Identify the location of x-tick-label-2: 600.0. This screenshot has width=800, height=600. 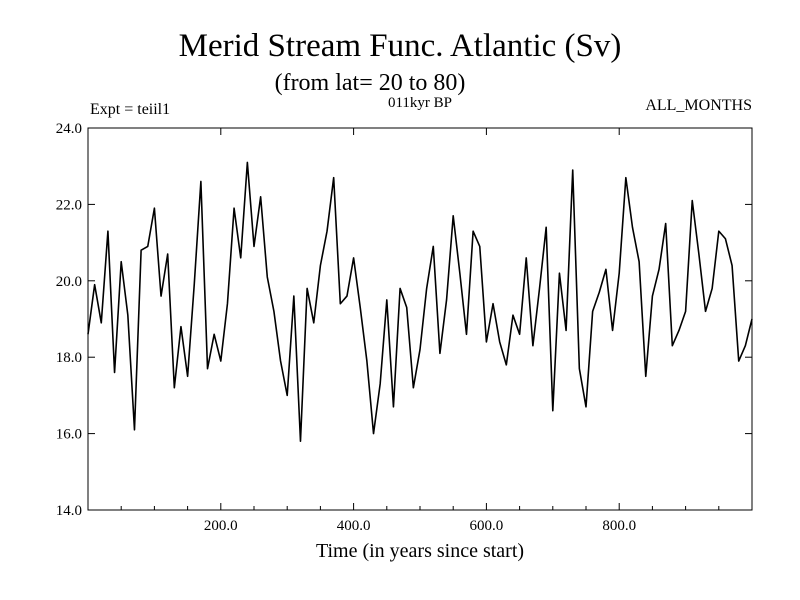
(487, 526).